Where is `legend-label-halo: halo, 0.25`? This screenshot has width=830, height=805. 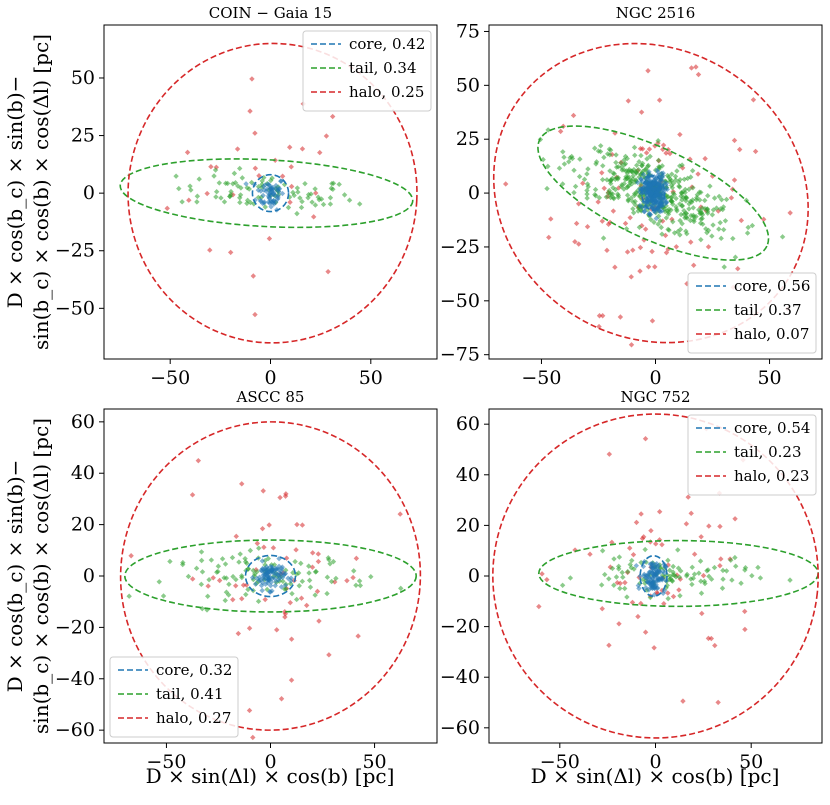 legend-label-halo: halo, 0.25 is located at coordinates (386, 92).